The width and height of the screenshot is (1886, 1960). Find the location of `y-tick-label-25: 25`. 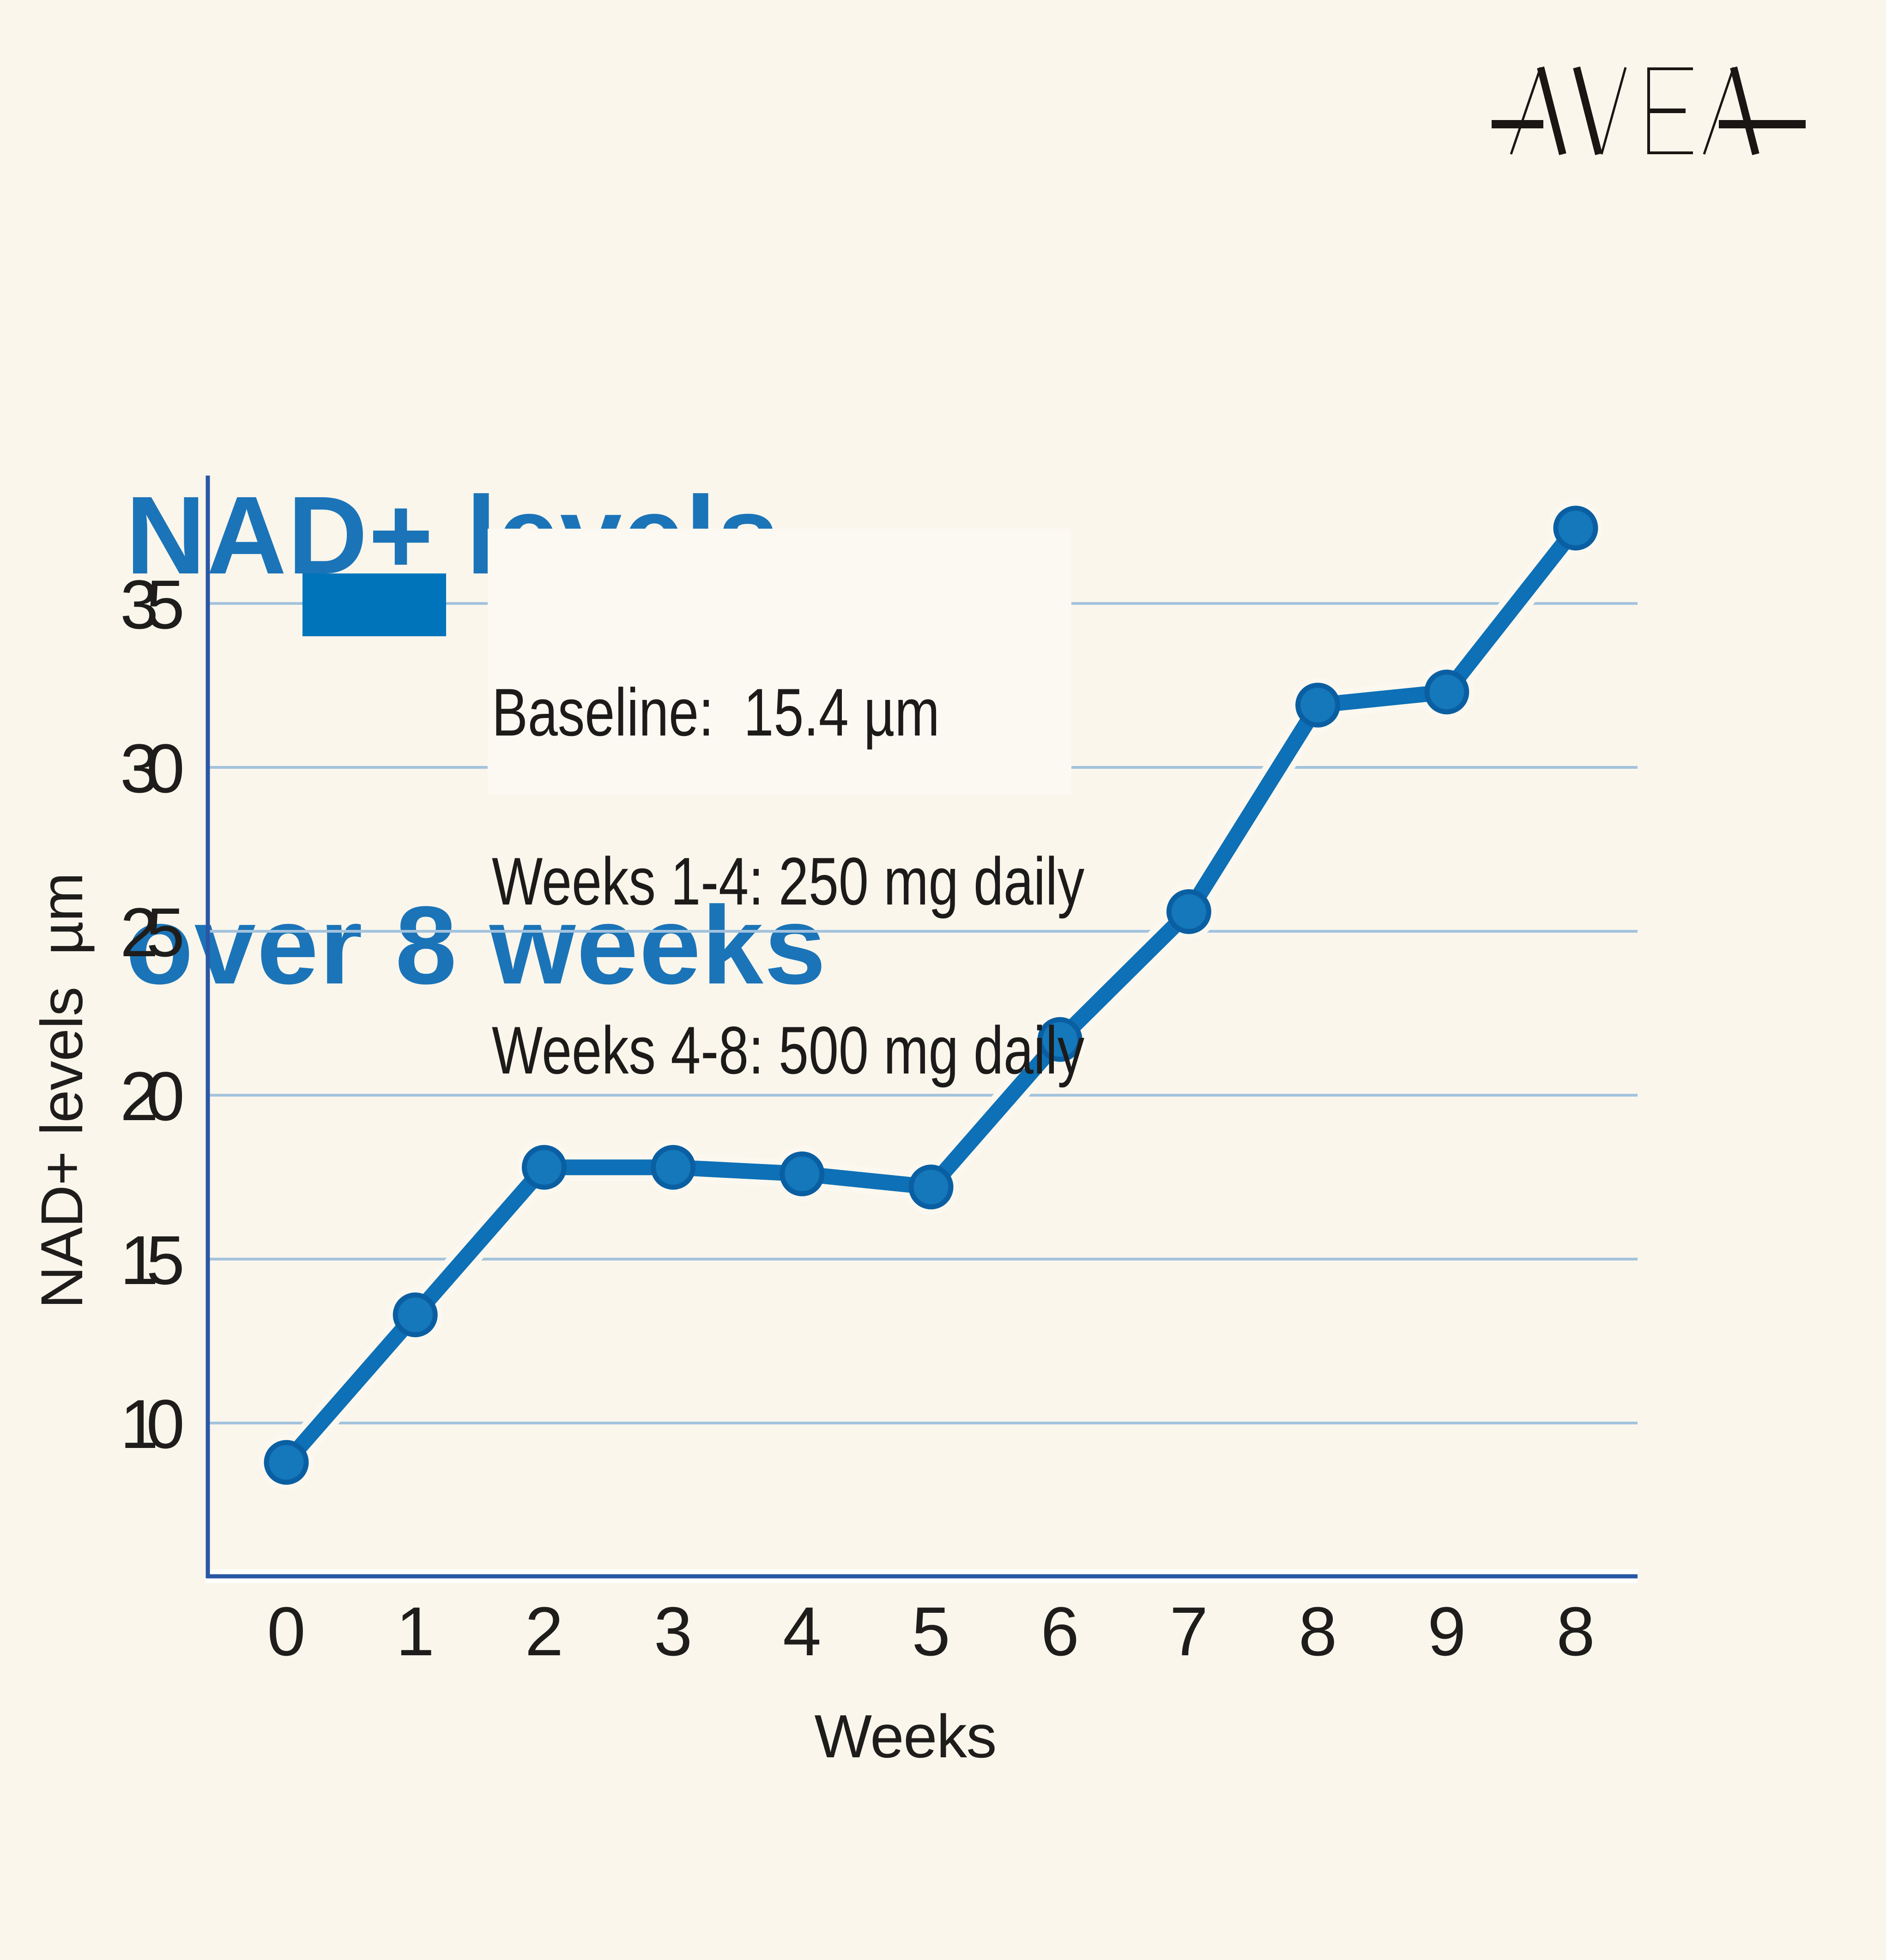

y-tick-label-25: 25 is located at coordinates (152, 932).